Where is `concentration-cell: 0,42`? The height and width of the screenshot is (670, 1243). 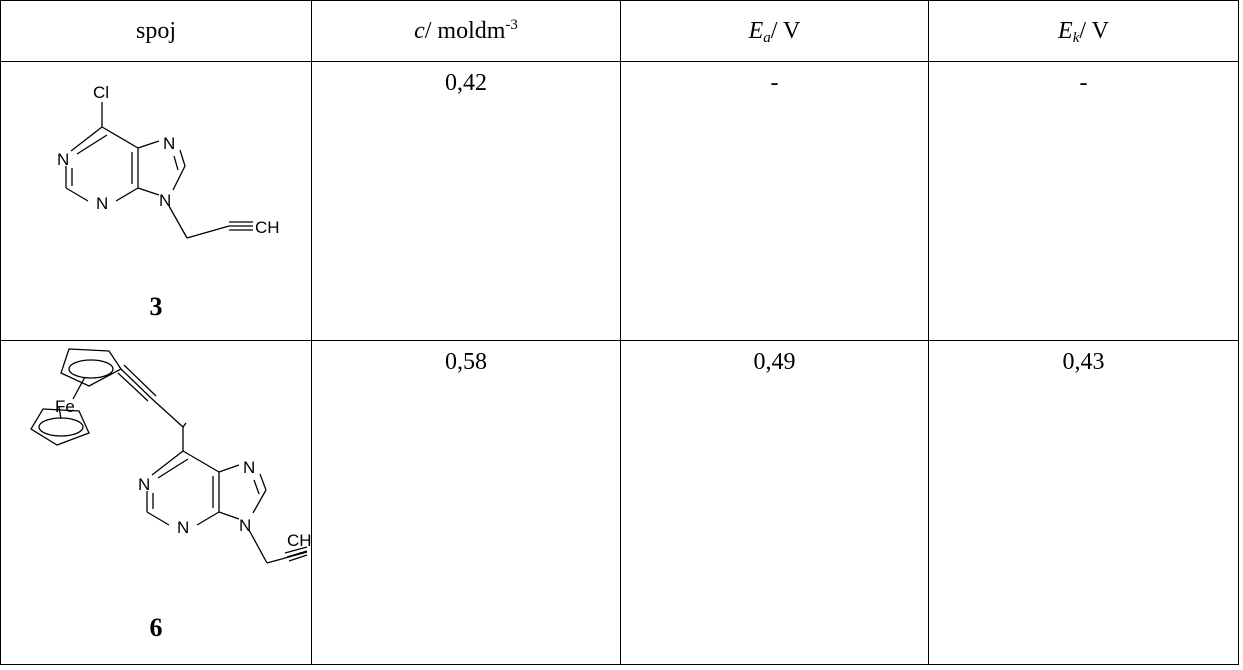 concentration-cell: 0,42 is located at coordinates (466, 201).